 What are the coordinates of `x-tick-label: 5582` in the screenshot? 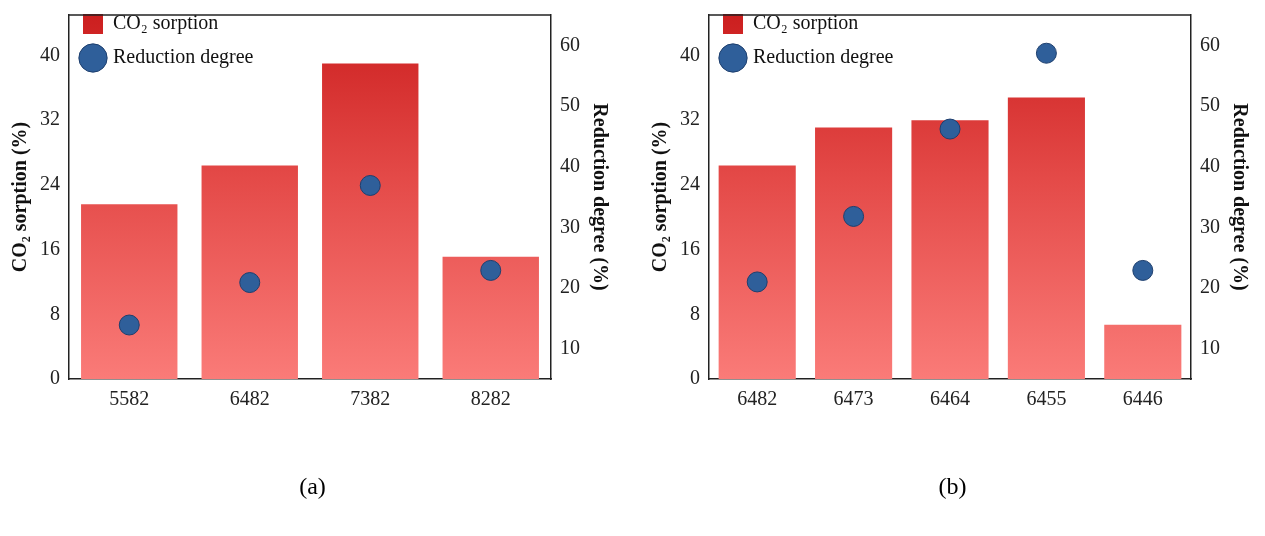 It's located at (129, 398).